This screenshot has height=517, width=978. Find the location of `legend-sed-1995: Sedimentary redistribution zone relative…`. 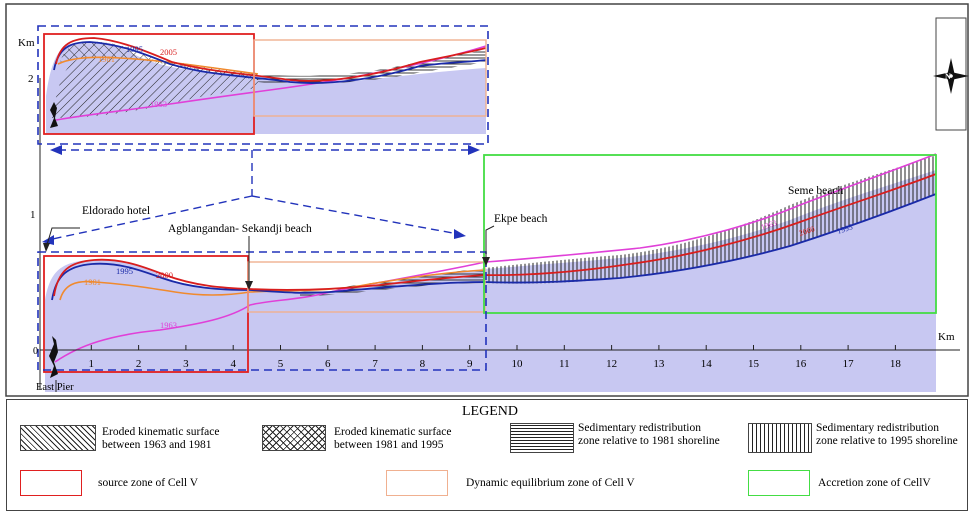

legend-sed-1995: Sedimentary redistribution zone relative… is located at coordinates (887, 435).